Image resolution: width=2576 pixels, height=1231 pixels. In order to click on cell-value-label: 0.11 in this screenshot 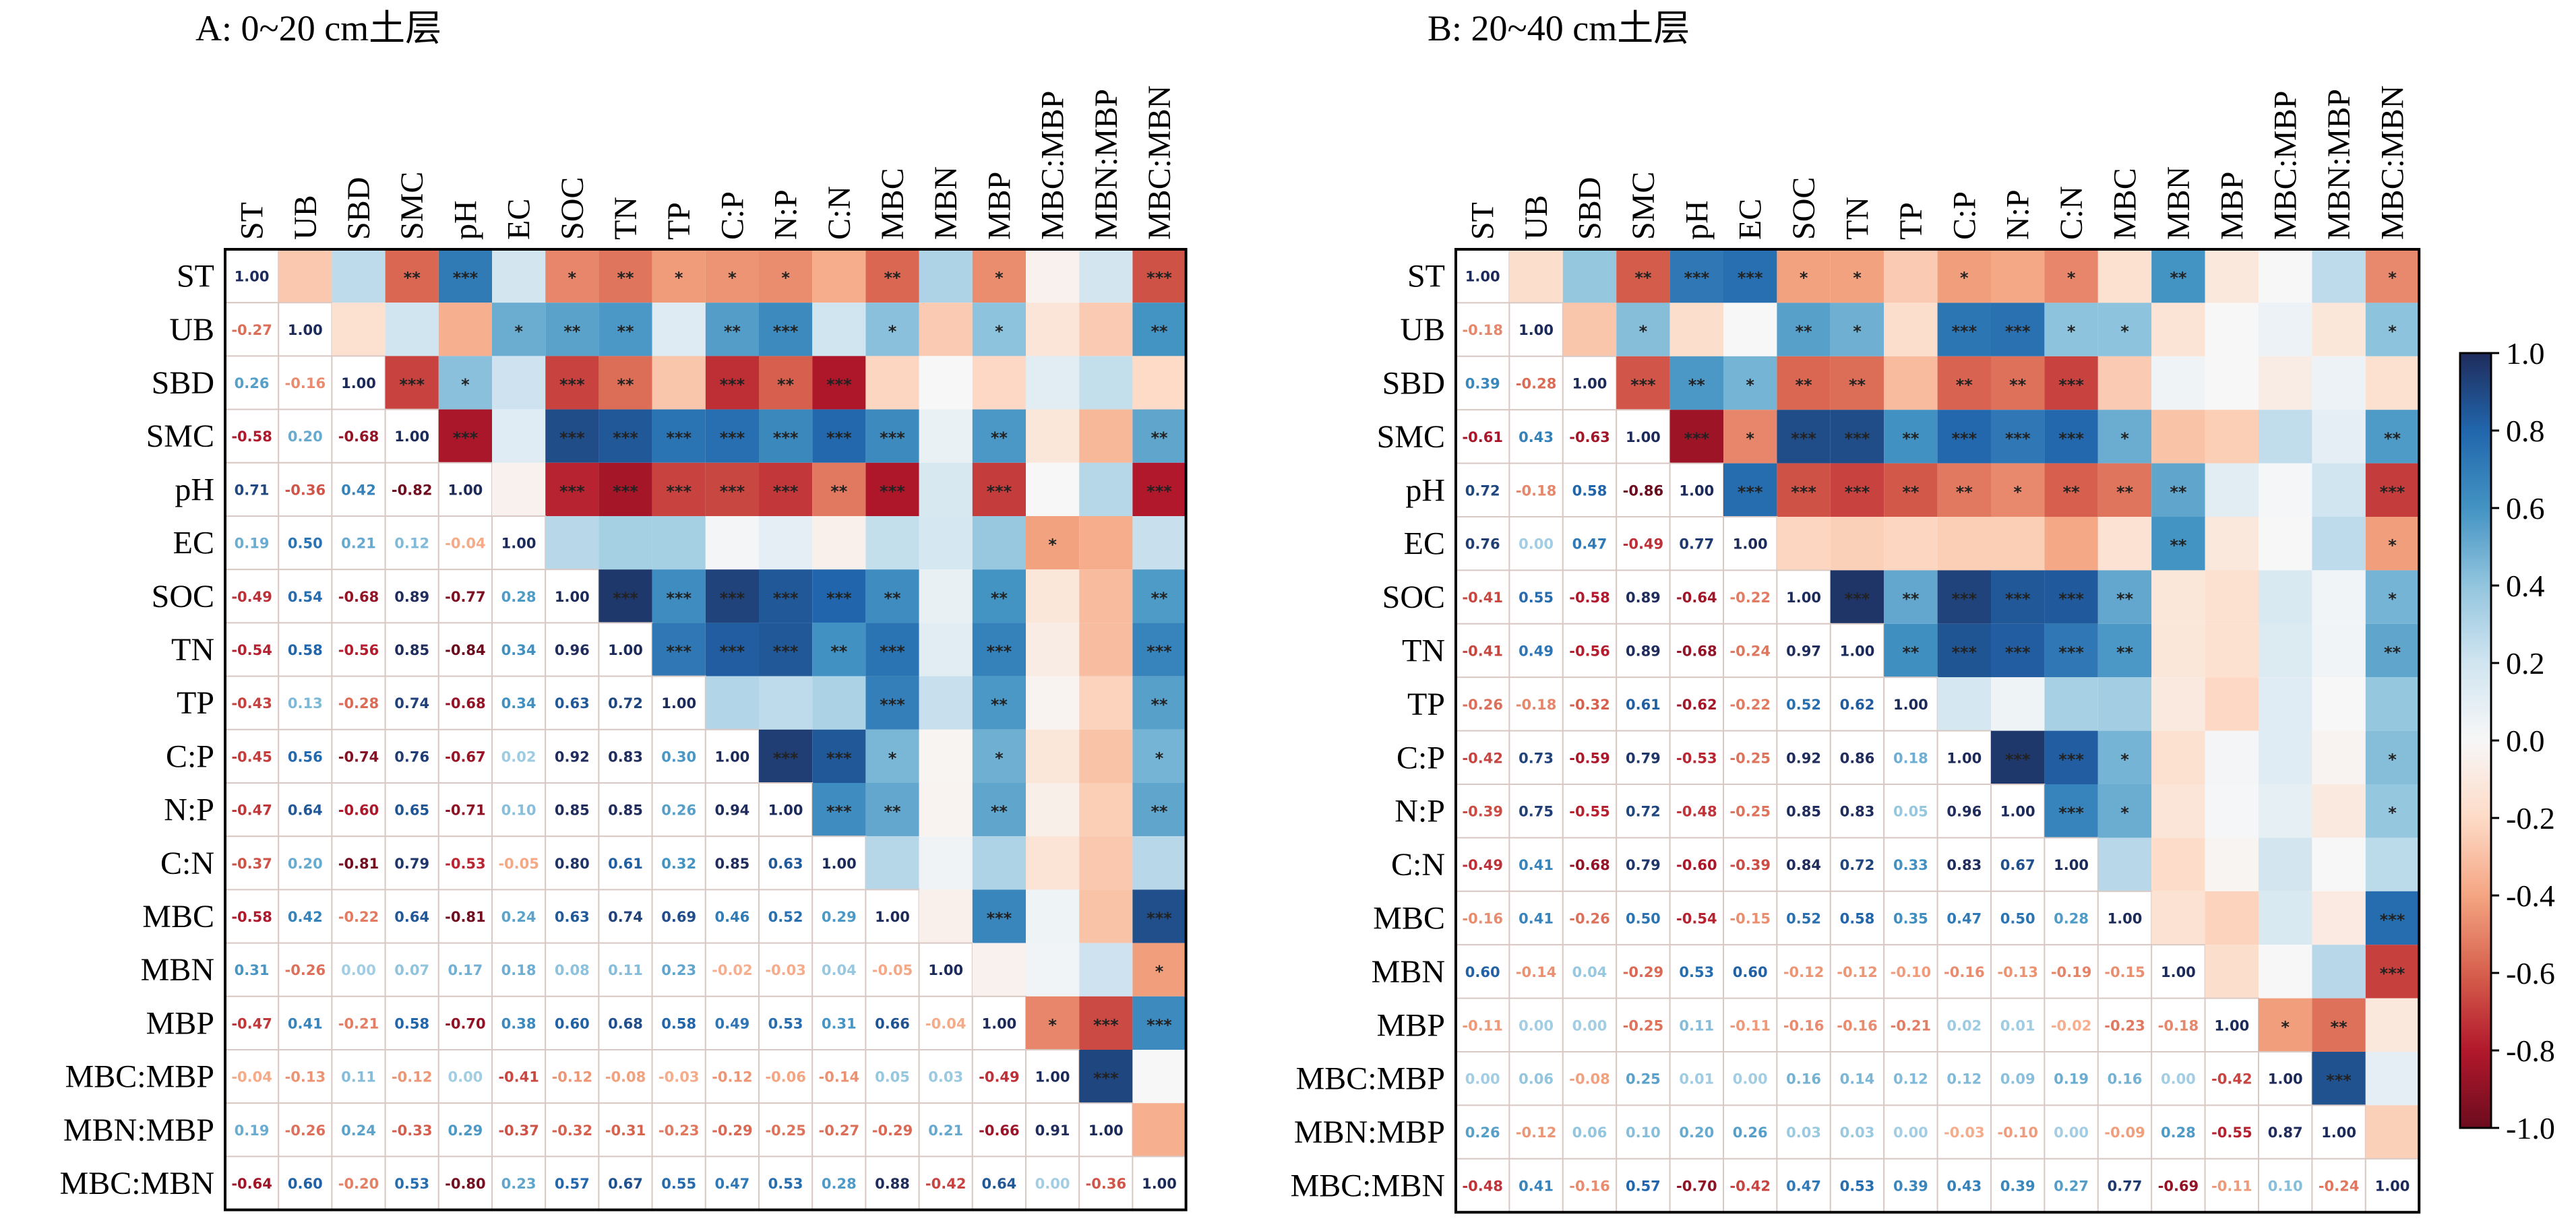, I will do `click(359, 1077)`.